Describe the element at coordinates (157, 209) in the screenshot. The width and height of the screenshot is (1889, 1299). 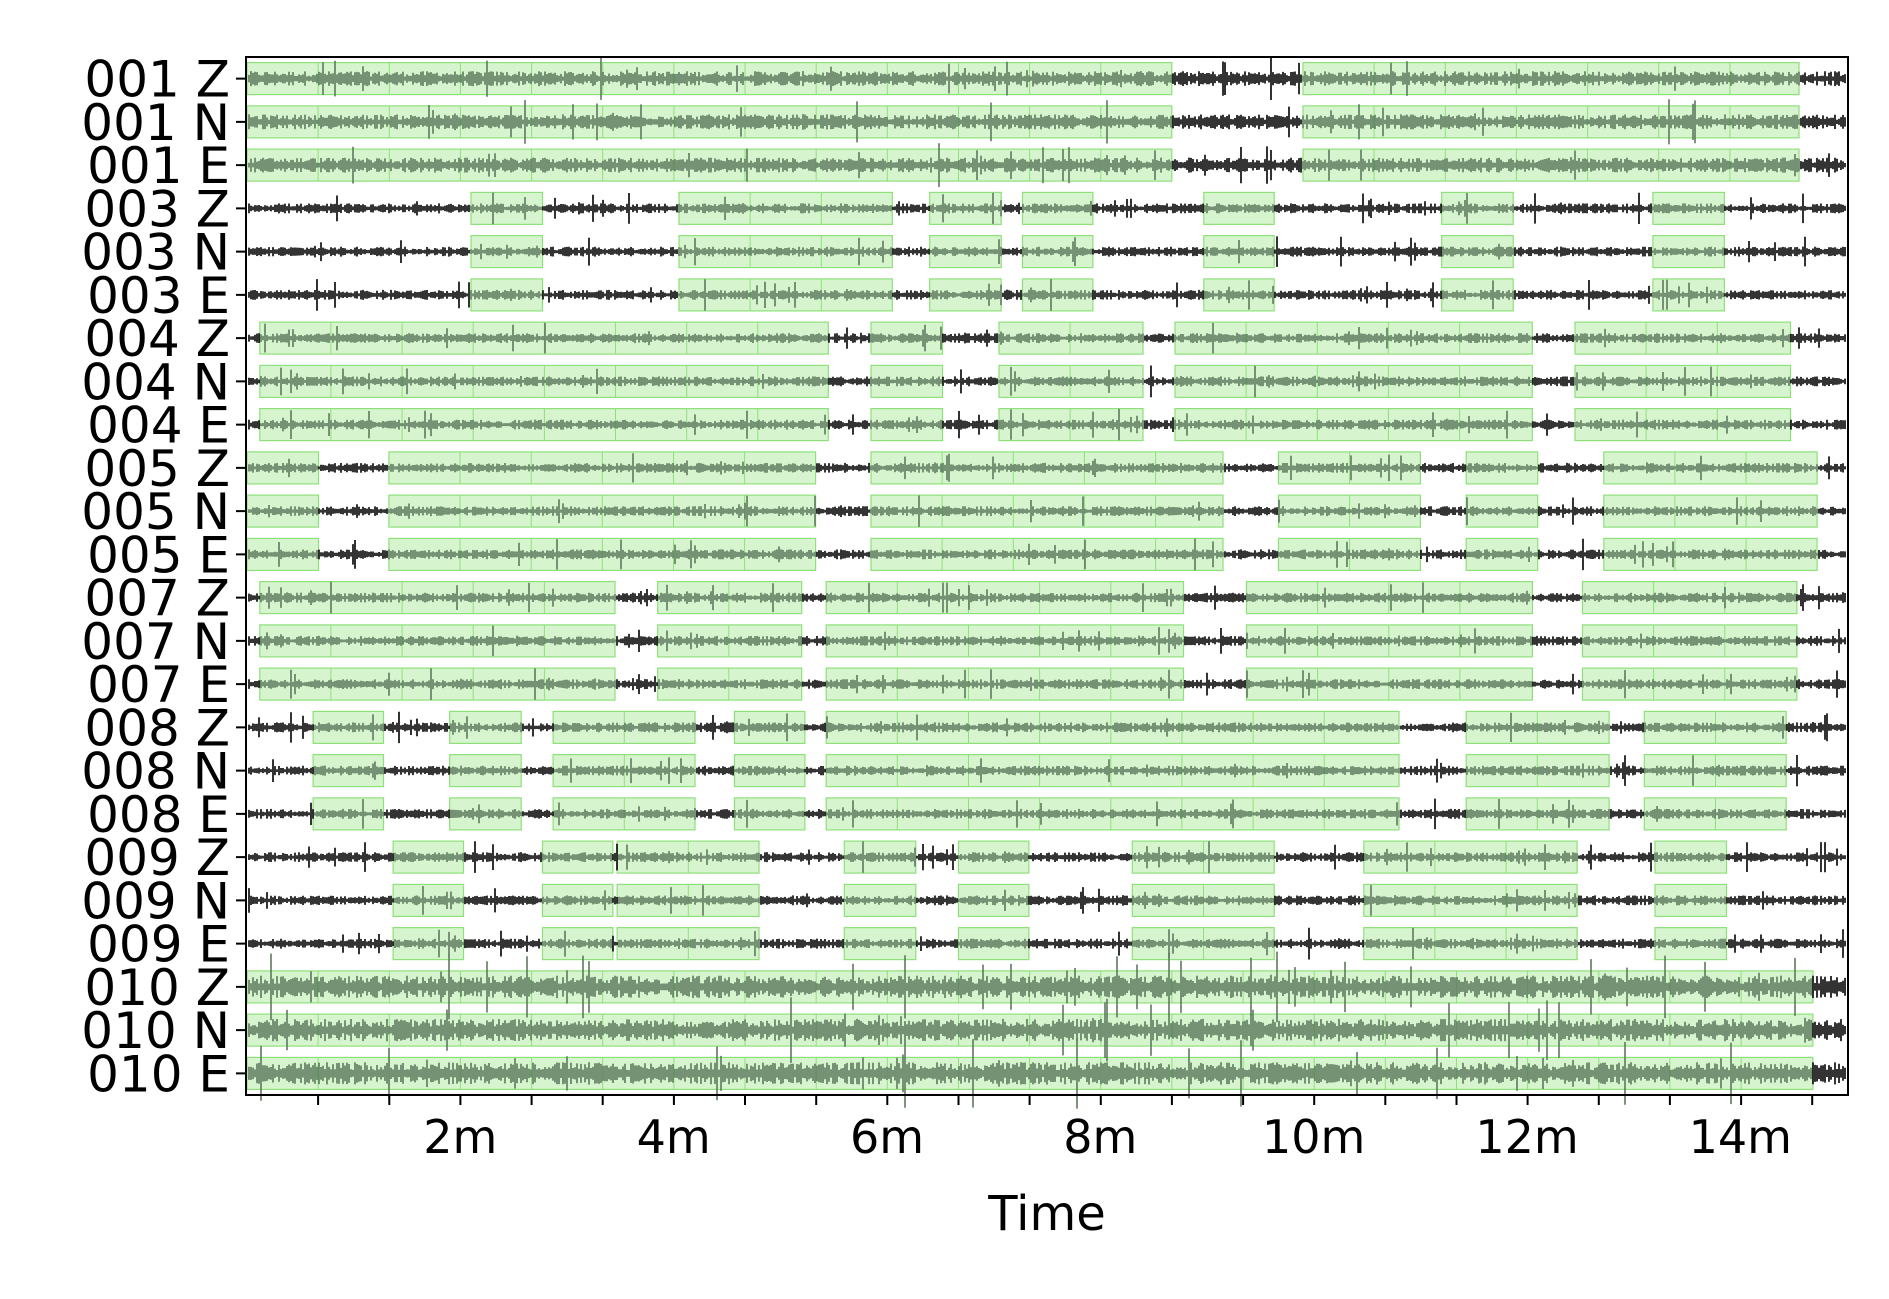
I see `trace-label: 003 Z` at that location.